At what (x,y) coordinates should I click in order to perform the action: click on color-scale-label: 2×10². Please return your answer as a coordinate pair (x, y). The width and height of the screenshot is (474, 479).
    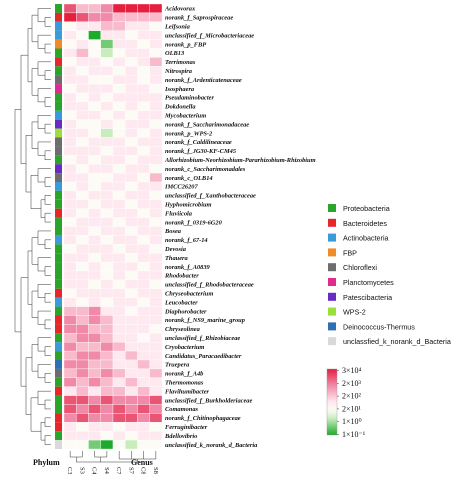
    Looking at the image, I should click on (352, 396).